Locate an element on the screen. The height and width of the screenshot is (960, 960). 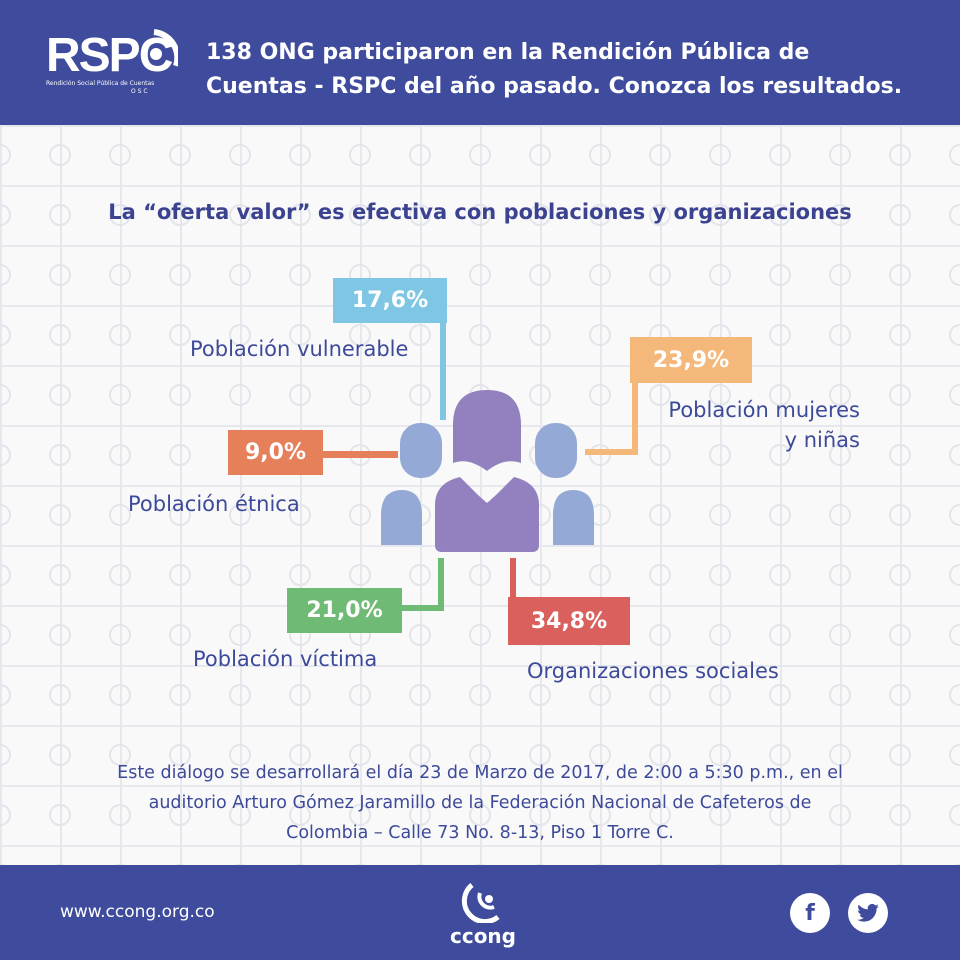
connector-victima-v is located at coordinates (441, 584).